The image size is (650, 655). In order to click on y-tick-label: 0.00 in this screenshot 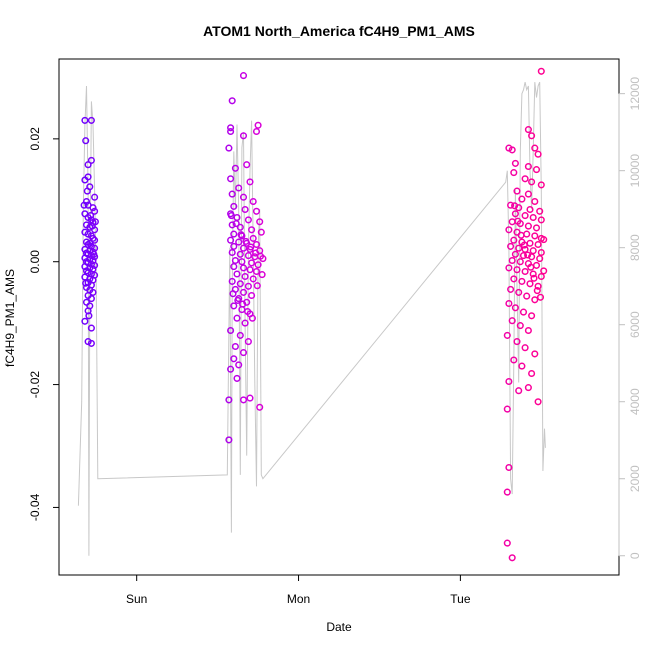, I will do `click(35, 262)`.